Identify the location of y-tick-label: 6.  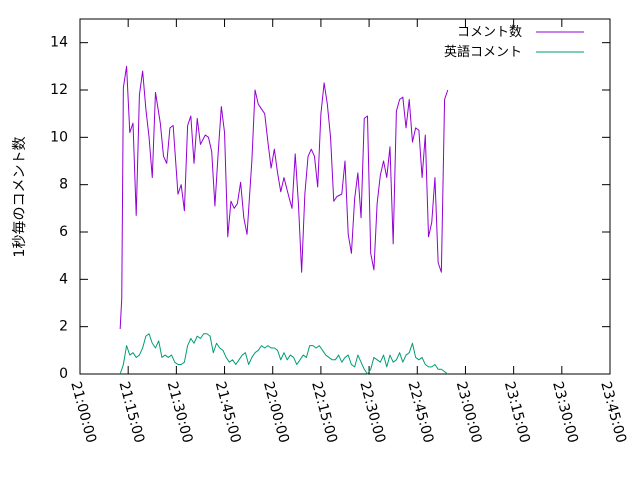
(63, 232).